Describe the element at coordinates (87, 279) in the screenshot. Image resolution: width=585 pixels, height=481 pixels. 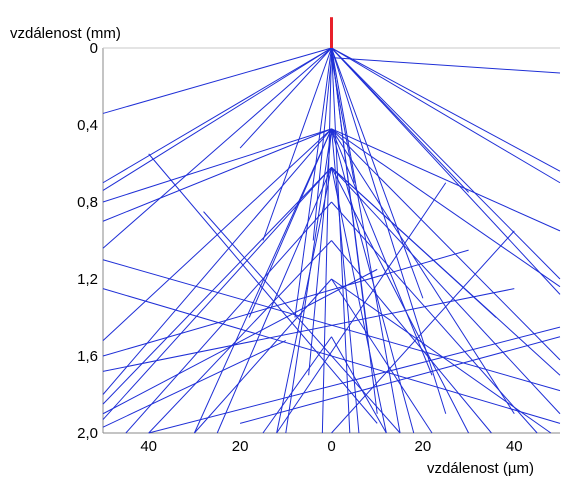
I see `y-tick-label: 1,2` at that location.